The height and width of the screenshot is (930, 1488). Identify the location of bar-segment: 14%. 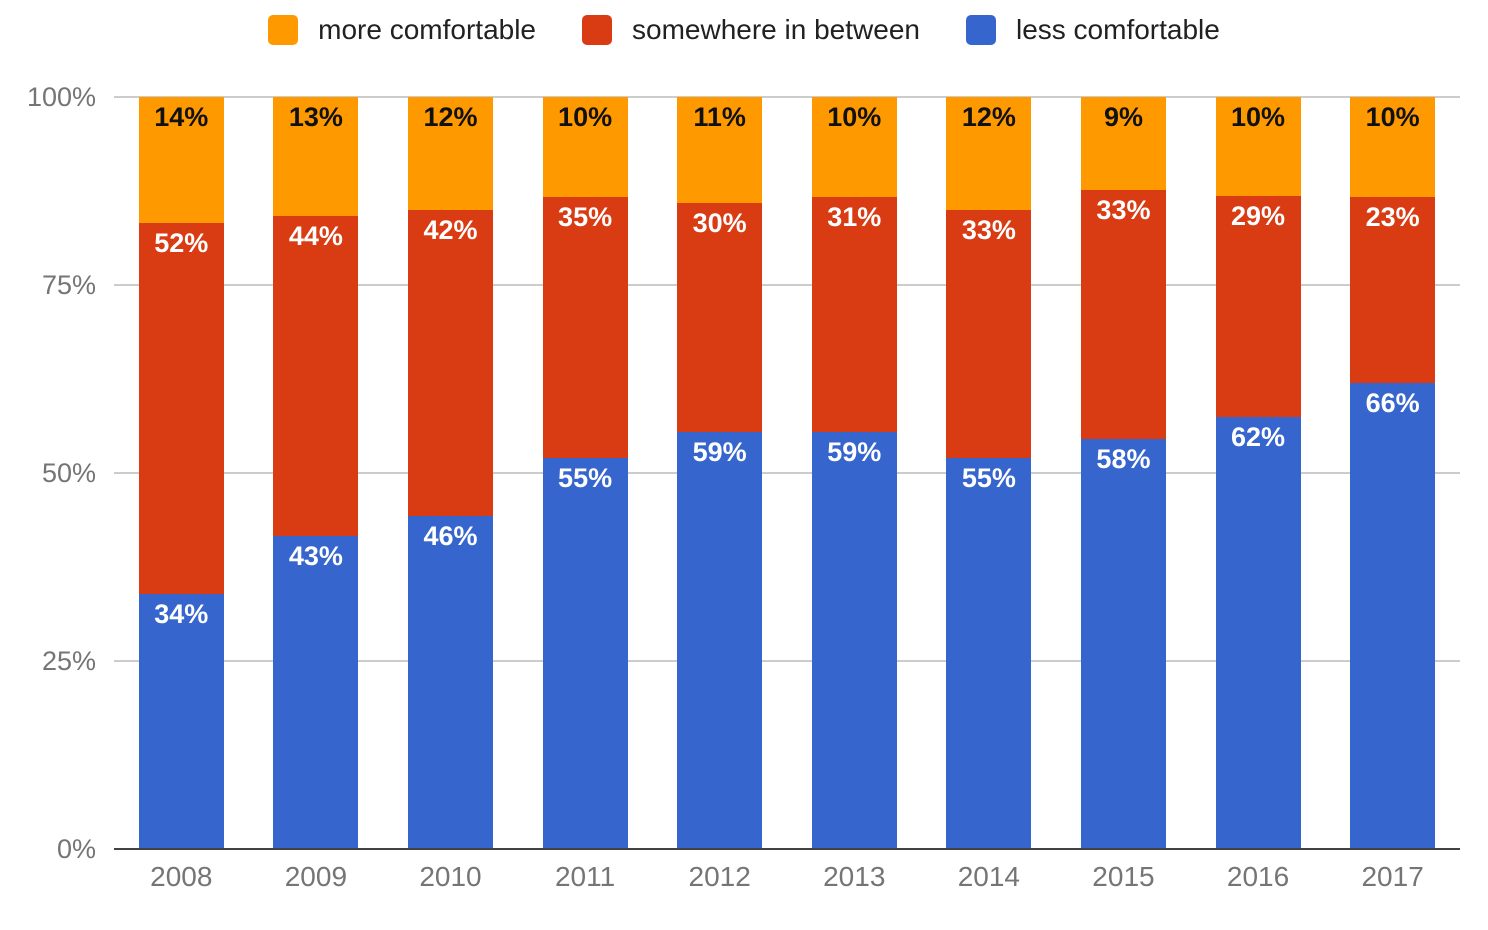
(181, 160).